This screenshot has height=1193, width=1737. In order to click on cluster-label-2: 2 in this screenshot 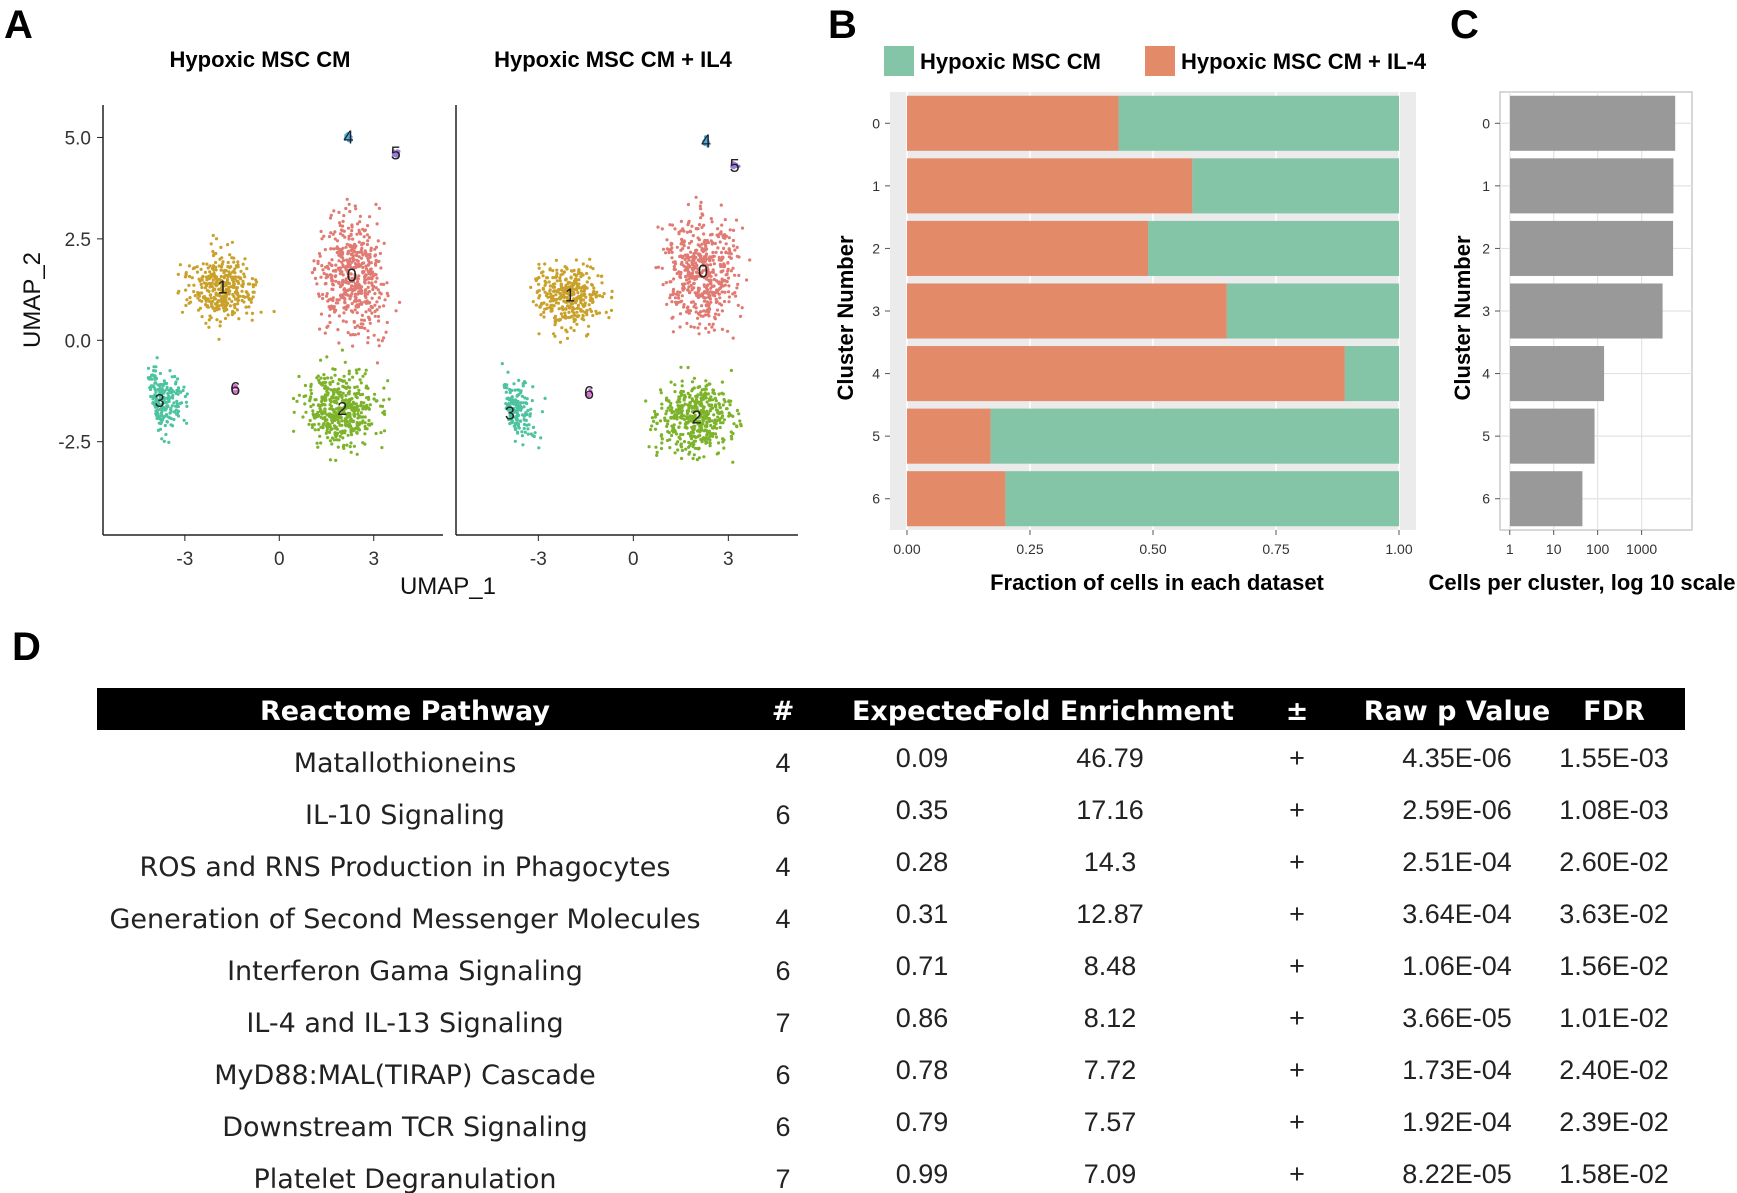, I will do `click(697, 417)`.